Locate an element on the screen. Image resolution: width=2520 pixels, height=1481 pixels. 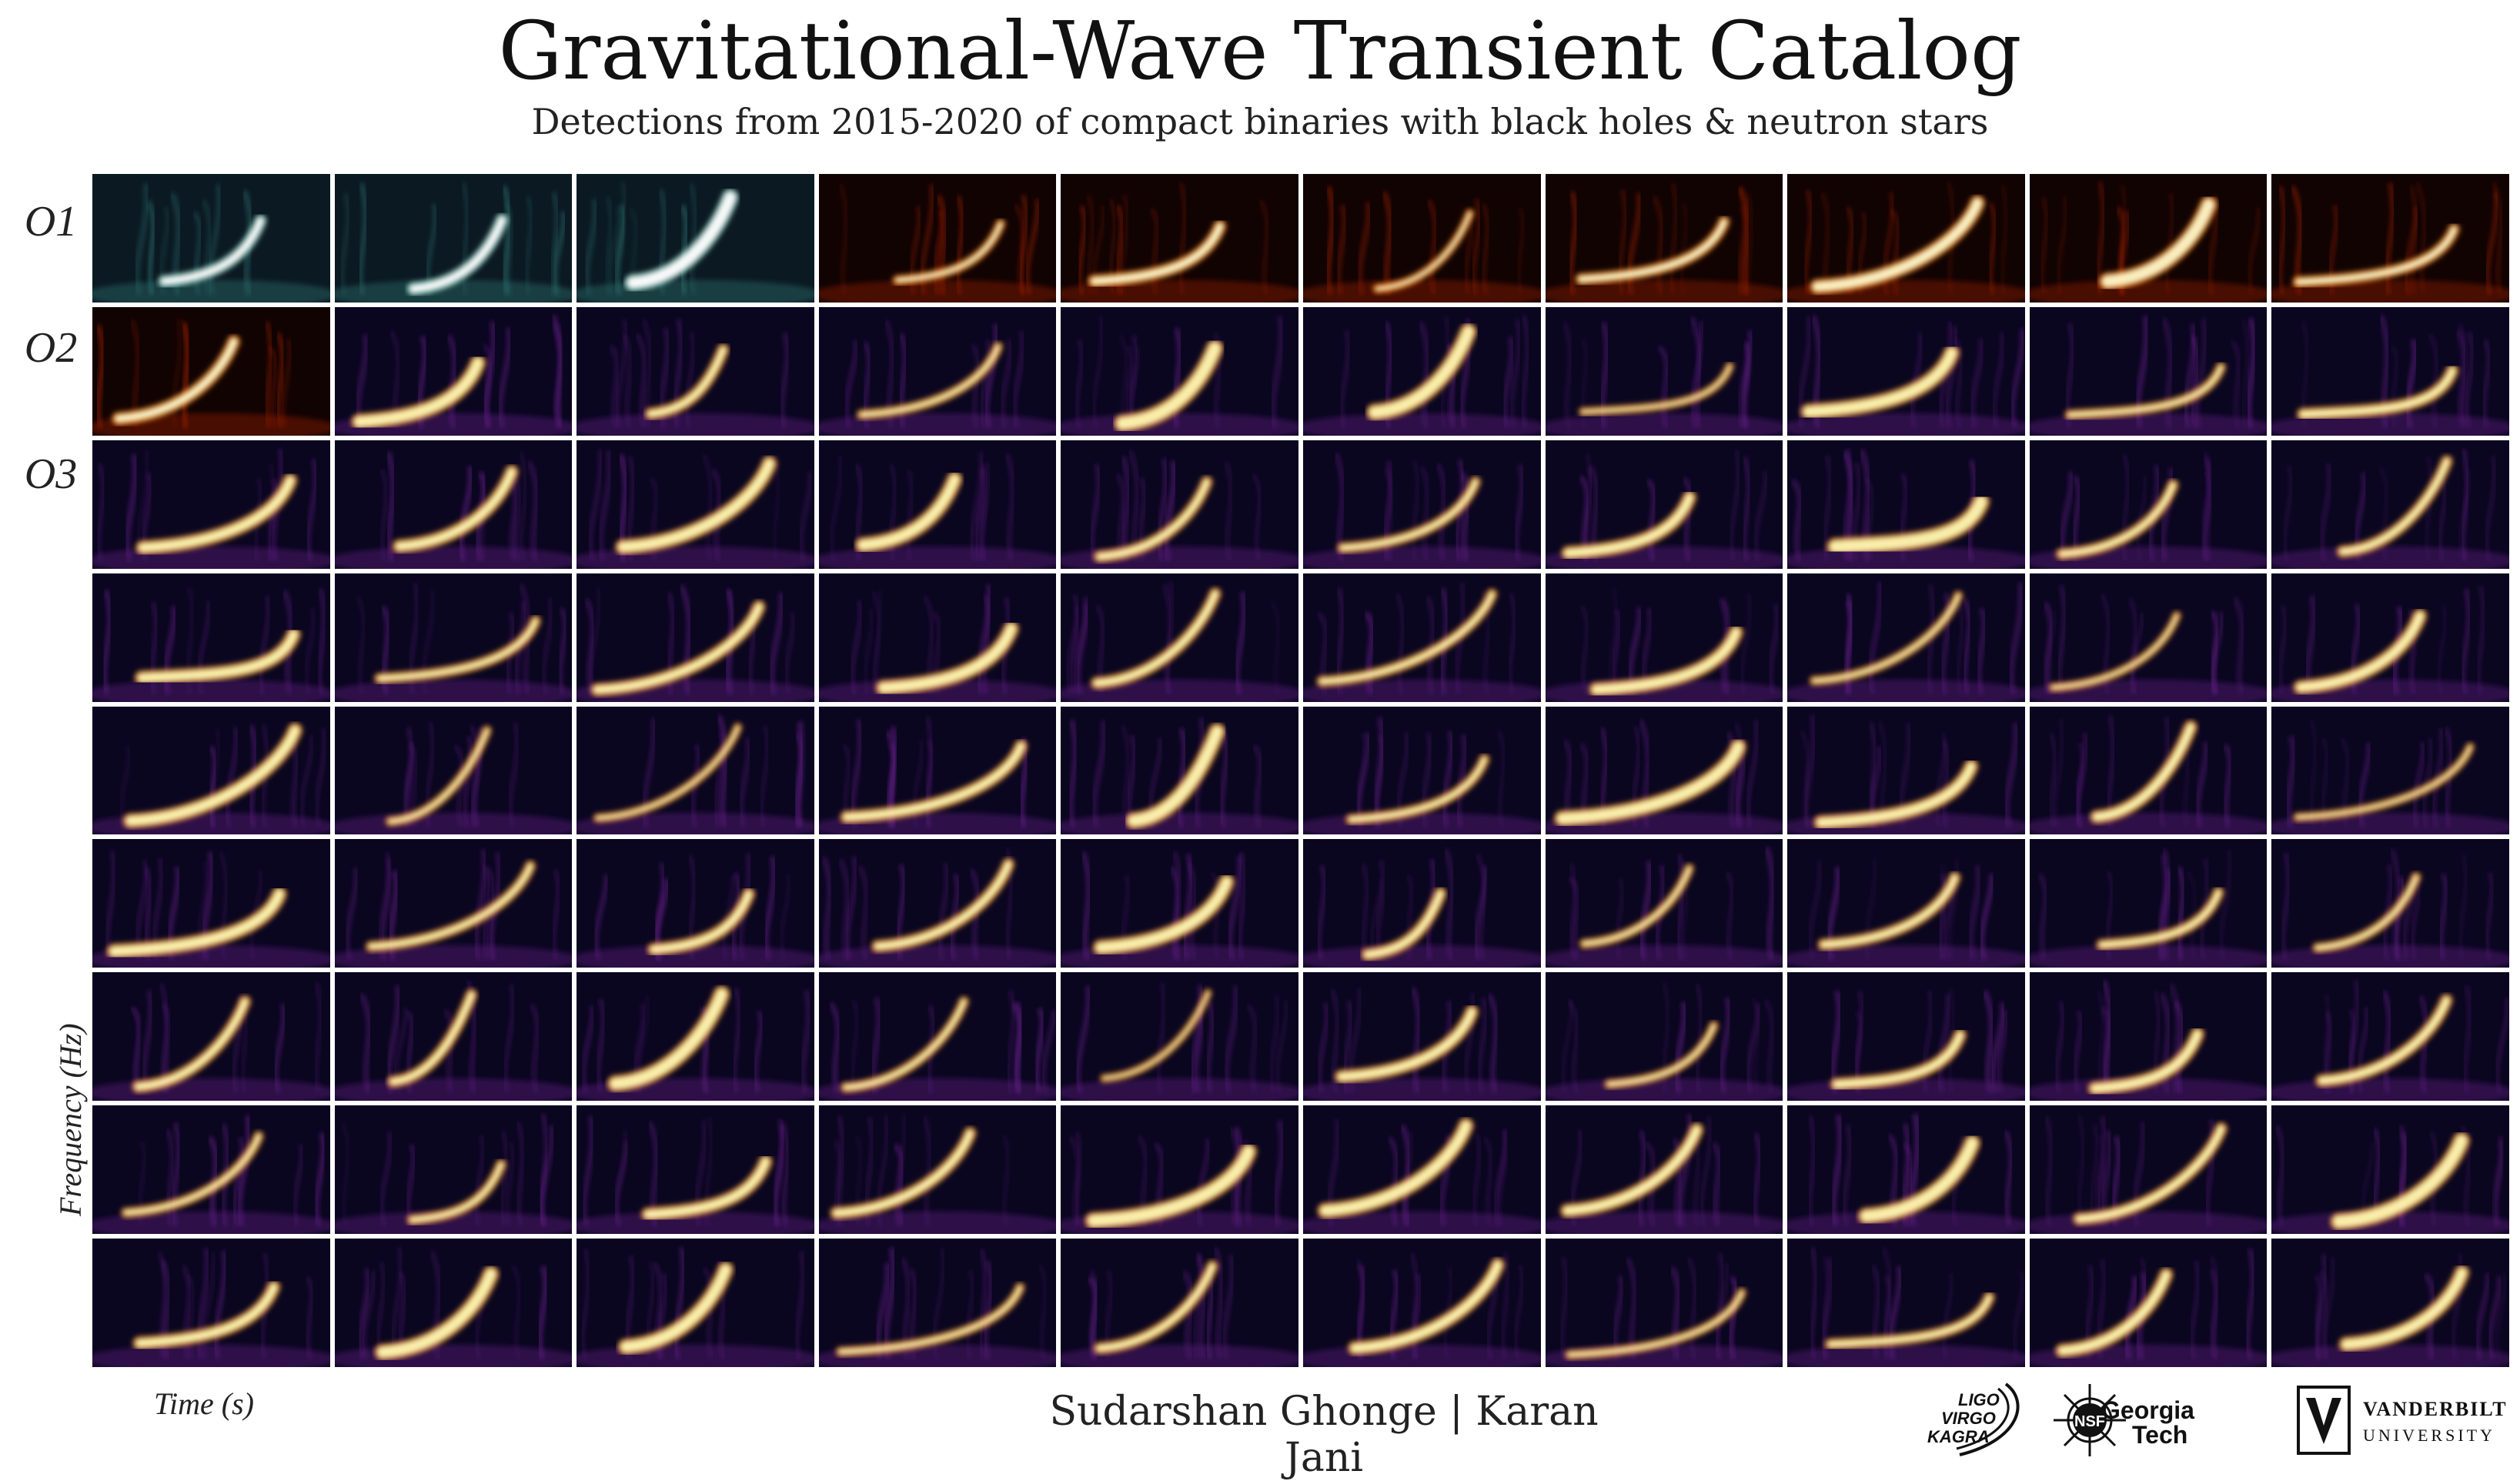
georgia-tech-logo: Georgia Tech is located at coordinates (2186, 1420).